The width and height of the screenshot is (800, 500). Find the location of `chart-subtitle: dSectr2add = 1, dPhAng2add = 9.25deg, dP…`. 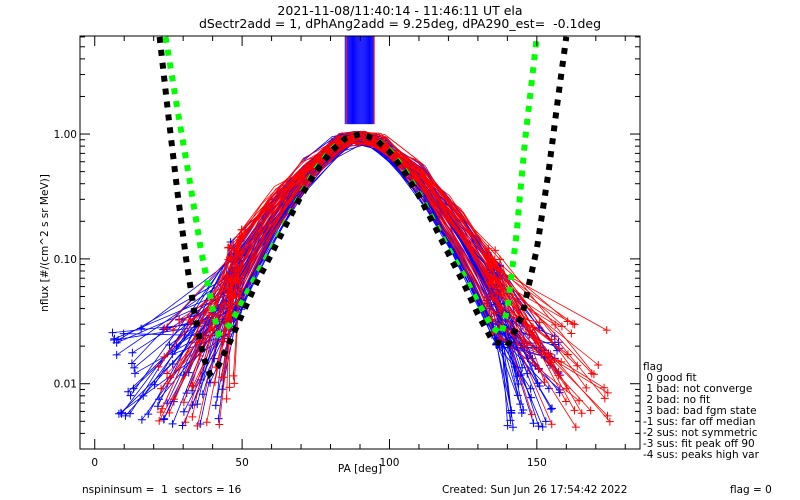

chart-subtitle: dSectr2add = 1, dPhAng2add = 9.25deg, dP… is located at coordinates (400, 23).